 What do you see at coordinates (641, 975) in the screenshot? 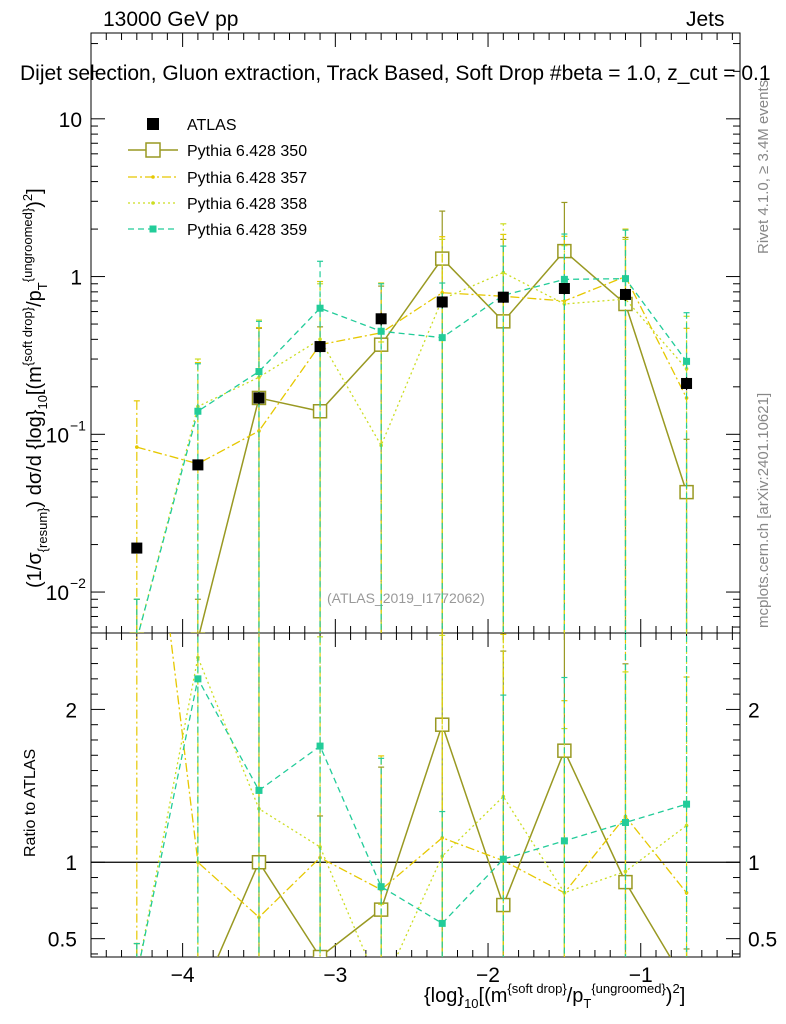
I see `x-tick-label: −1` at bounding box center [641, 975].